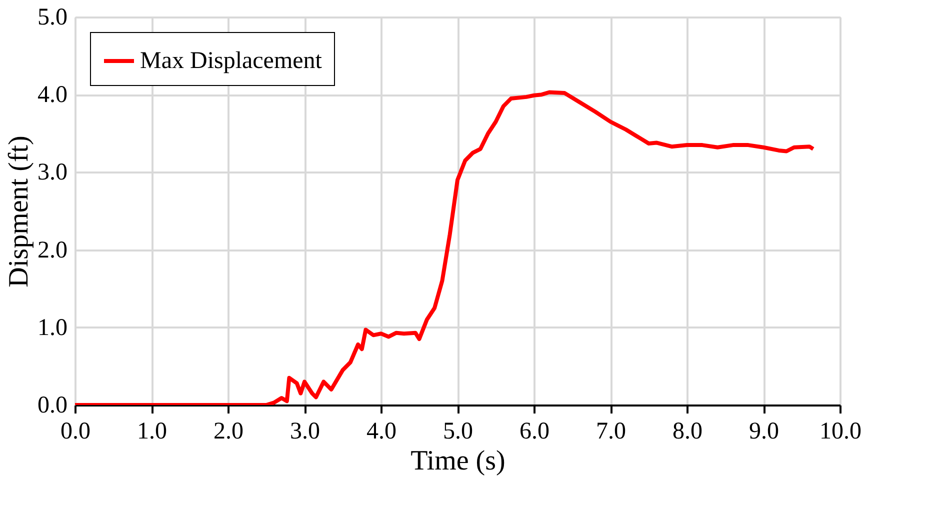 The width and height of the screenshot is (935, 514). Describe the element at coordinates (53, 327) in the screenshot. I see `y-tick-label: 1.0` at that location.